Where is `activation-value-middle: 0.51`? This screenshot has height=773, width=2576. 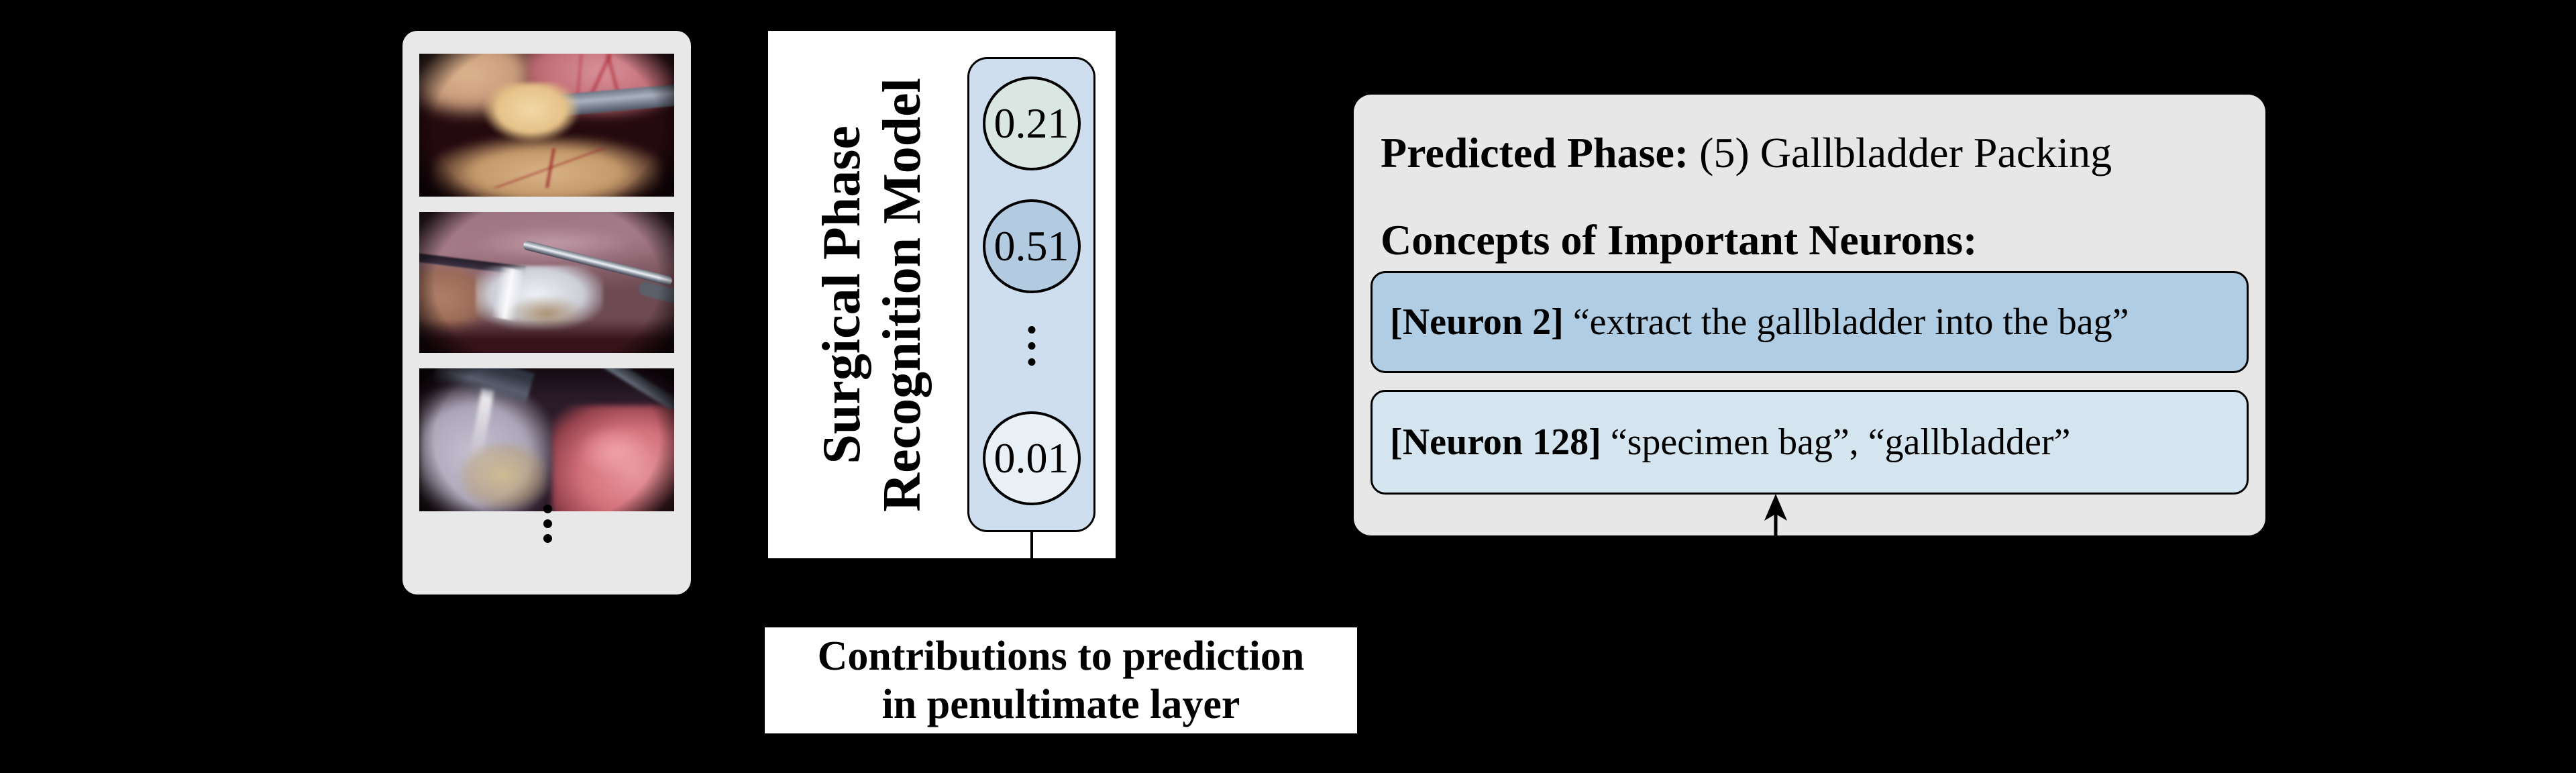 activation-value-middle: 0.51 is located at coordinates (1031, 246).